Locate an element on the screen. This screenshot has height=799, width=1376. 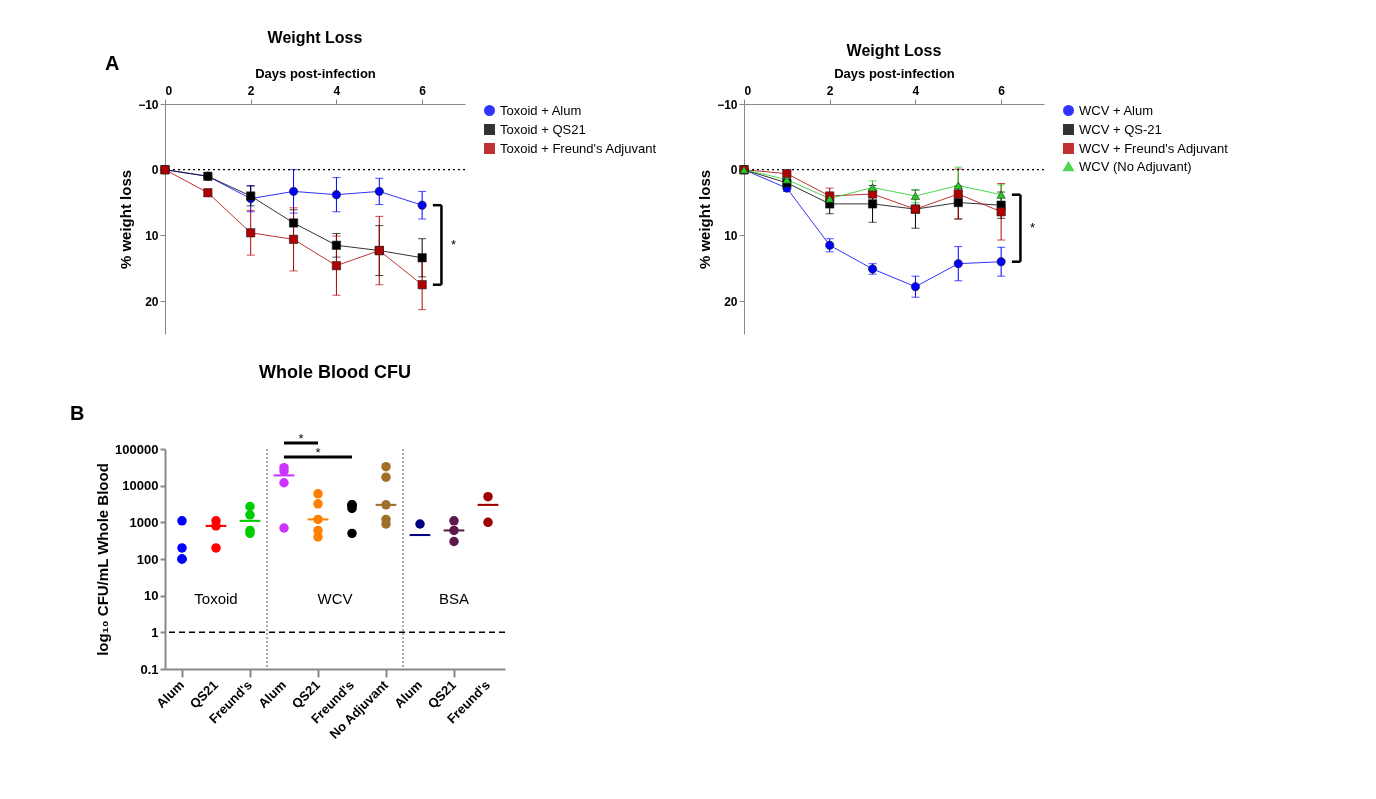
legend-label: WCV + QS-21 is located at coordinates (1120, 129).